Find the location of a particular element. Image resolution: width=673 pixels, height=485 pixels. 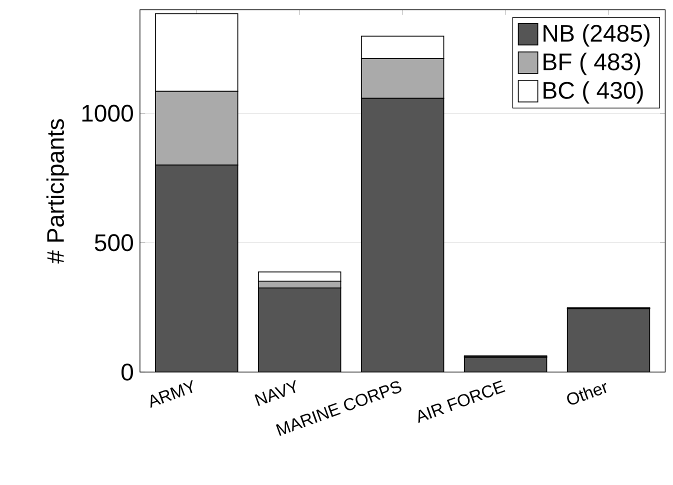

legend-label: BC ( 430) is located at coordinates (593, 92).